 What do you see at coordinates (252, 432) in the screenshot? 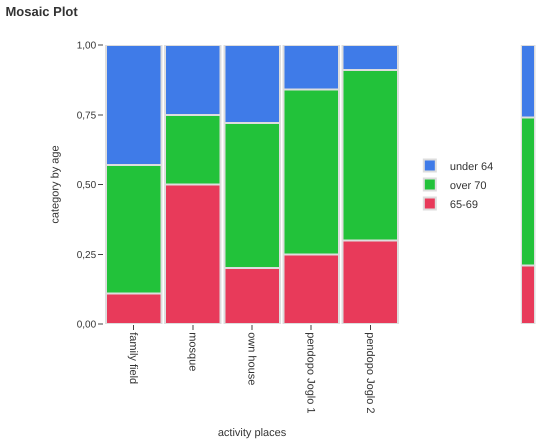
I see `x-axis-title: activity places` at bounding box center [252, 432].